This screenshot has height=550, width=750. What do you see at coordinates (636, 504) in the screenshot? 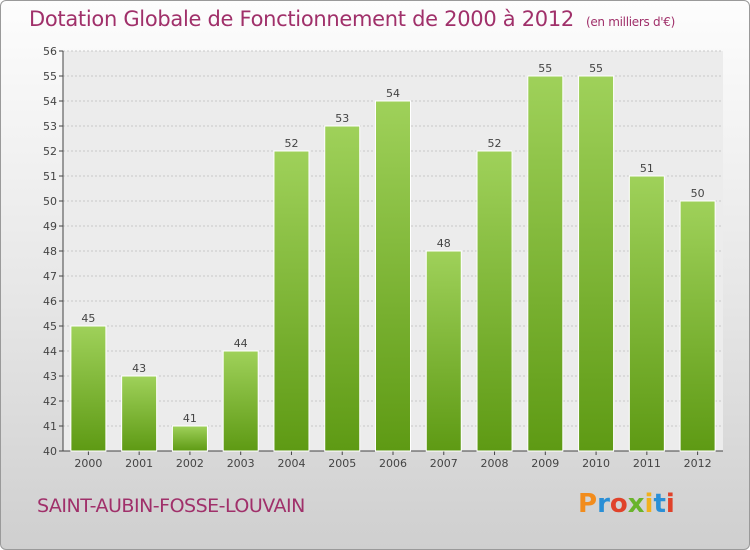
I see `logo-letter: x` at bounding box center [636, 504].